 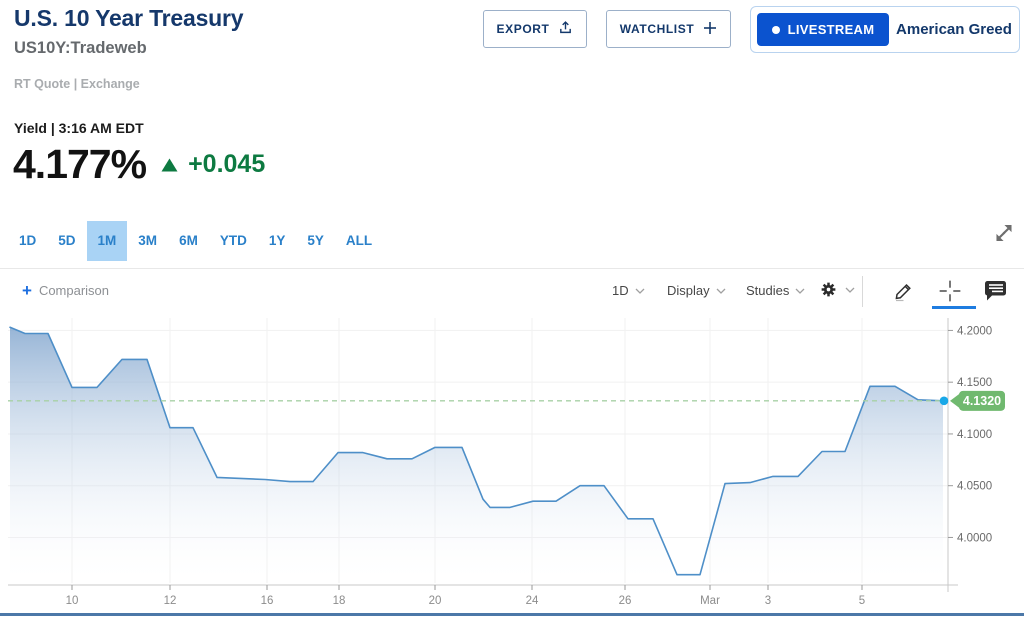 I want to click on livestream-label: LIVESTREAM, so click(x=831, y=29).